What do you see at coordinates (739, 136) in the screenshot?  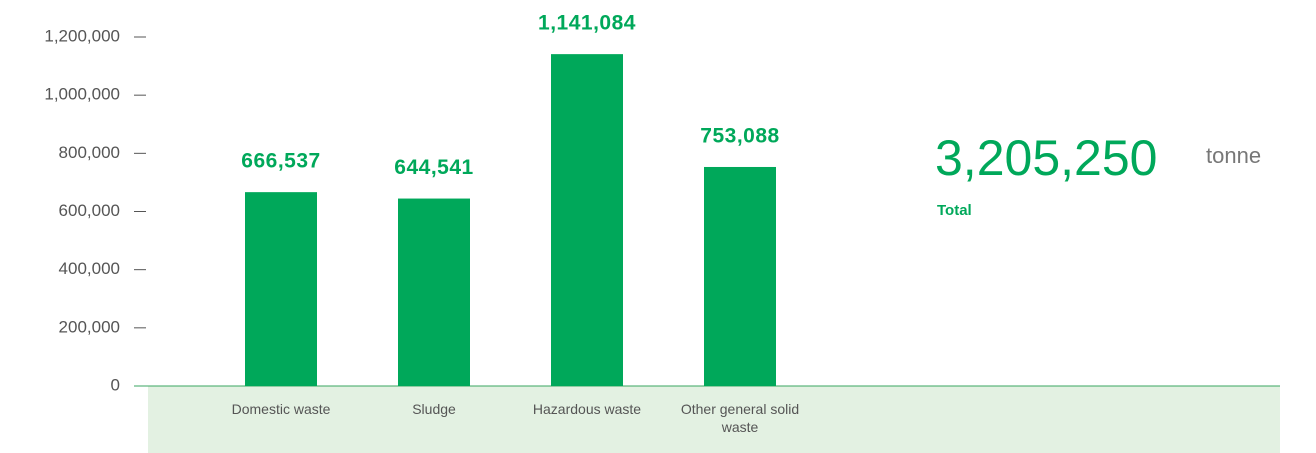 I see `value-label: 753,088` at bounding box center [739, 136].